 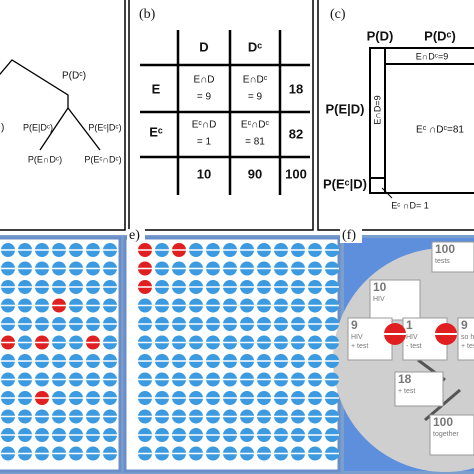 I want to click on area-label: Eᶜ ∩D= 1, so click(x=409, y=205).